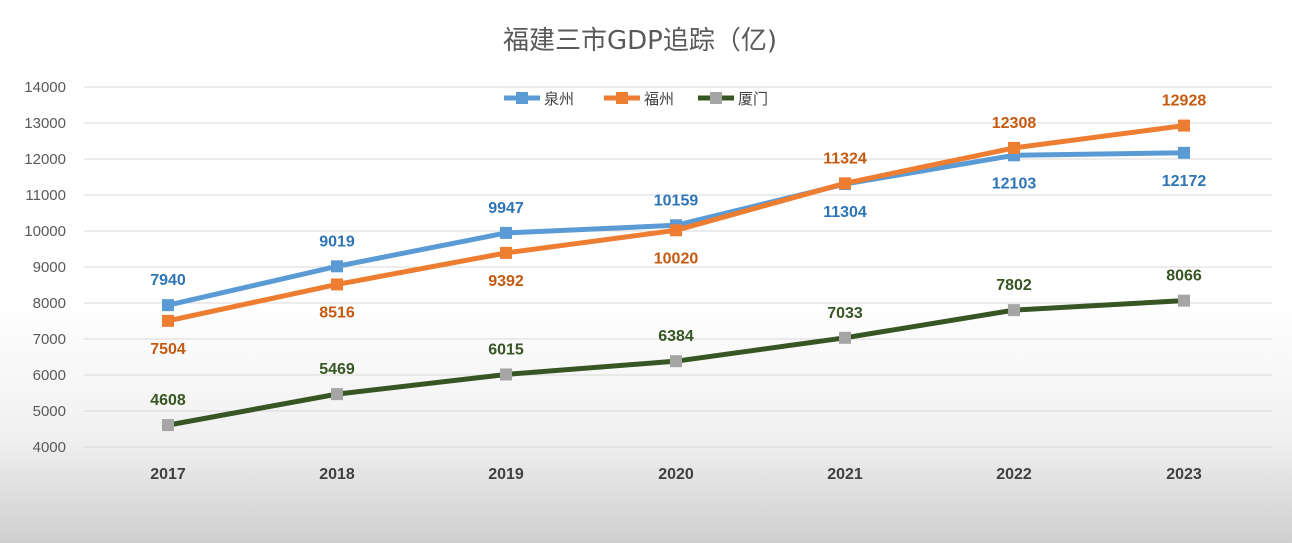  What do you see at coordinates (506, 474) in the screenshot?
I see `x-tick-label: 2019` at bounding box center [506, 474].